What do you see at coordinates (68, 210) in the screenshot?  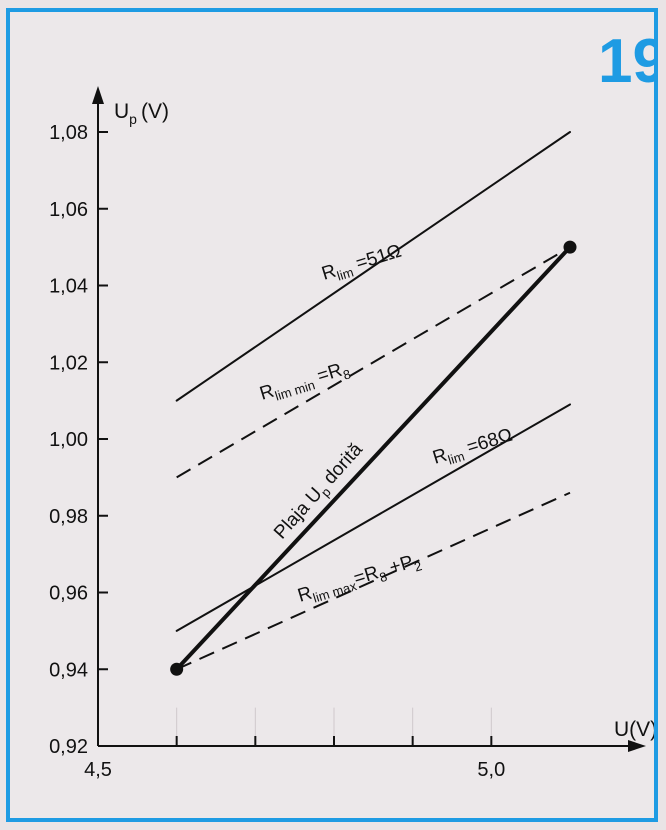 I see `y-tick-label: 1,06` at bounding box center [68, 210].